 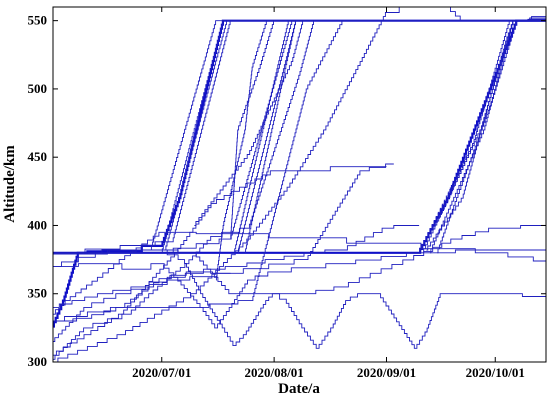 What do you see at coordinates (38, 88) in the screenshot?
I see `y-tick-label: 500` at bounding box center [38, 88].